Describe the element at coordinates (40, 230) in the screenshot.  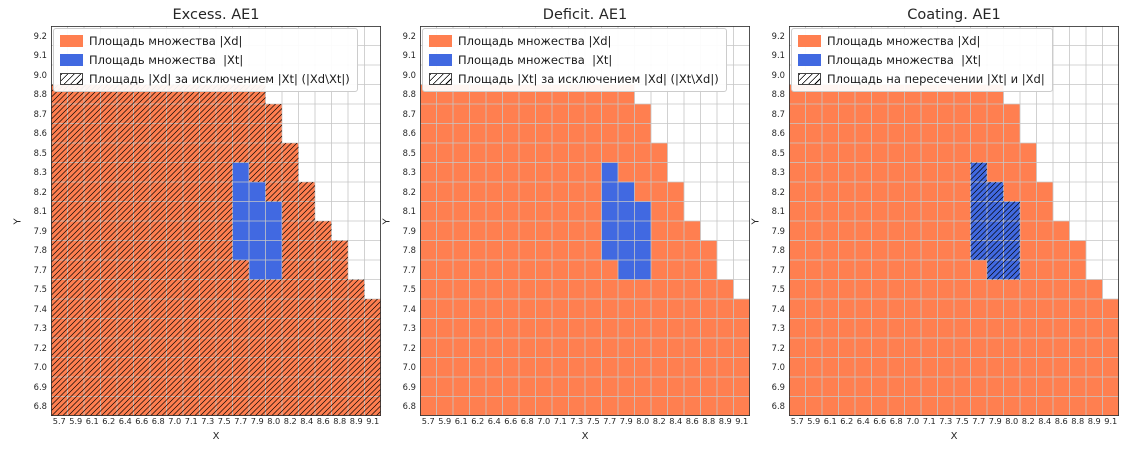
I see `y-tick: 7.9` at that location.